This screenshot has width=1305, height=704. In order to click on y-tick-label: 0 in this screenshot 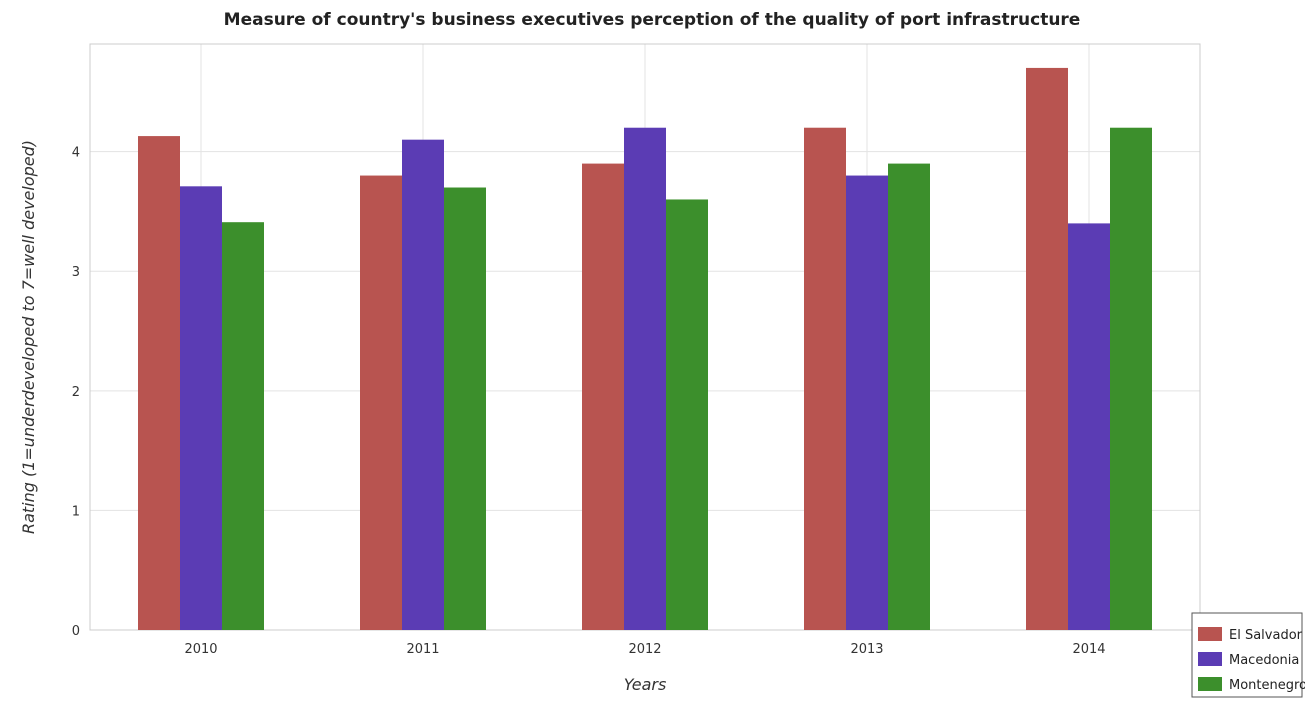, I will do `click(76, 631)`.